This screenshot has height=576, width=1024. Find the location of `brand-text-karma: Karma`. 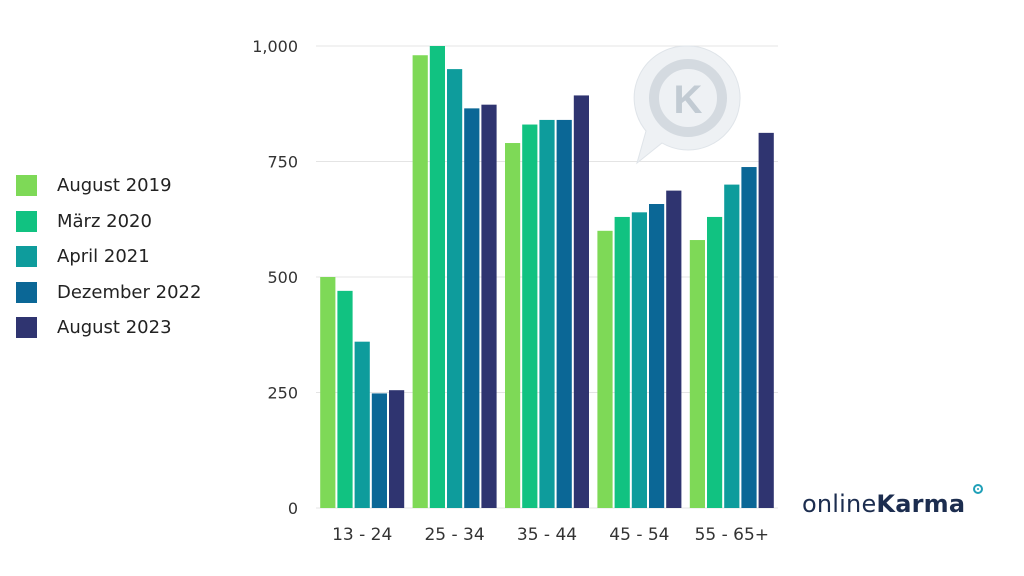

brand-text-karma: Karma is located at coordinates (921, 504).